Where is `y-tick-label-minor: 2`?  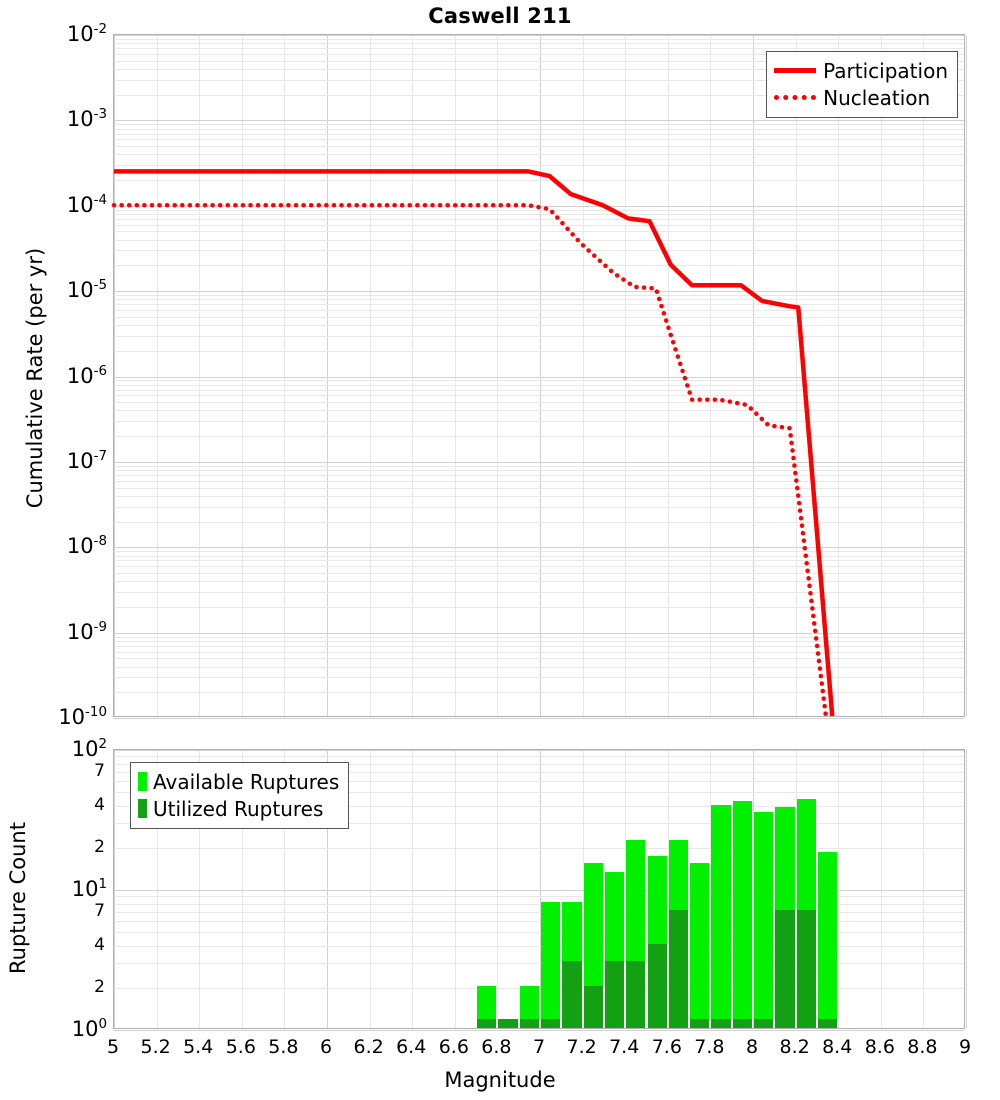 y-tick-label-minor: 2 is located at coordinates (99, 986).